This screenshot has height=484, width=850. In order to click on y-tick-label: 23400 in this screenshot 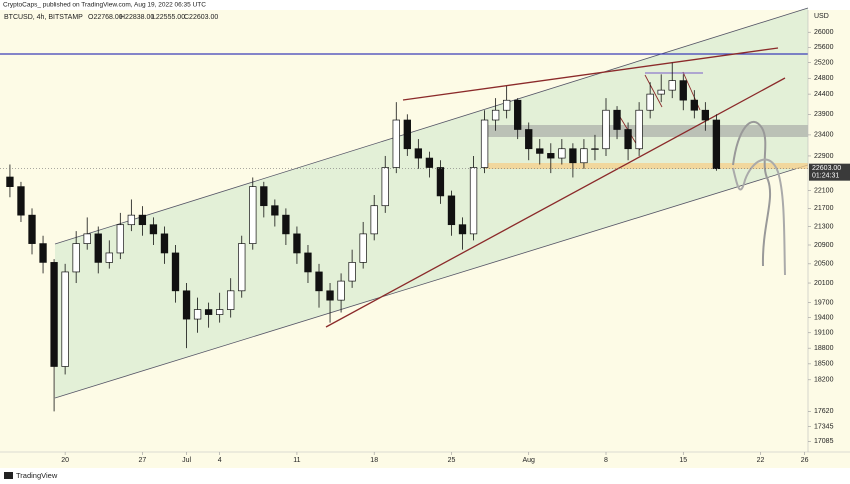, I will do `click(824, 135)`.